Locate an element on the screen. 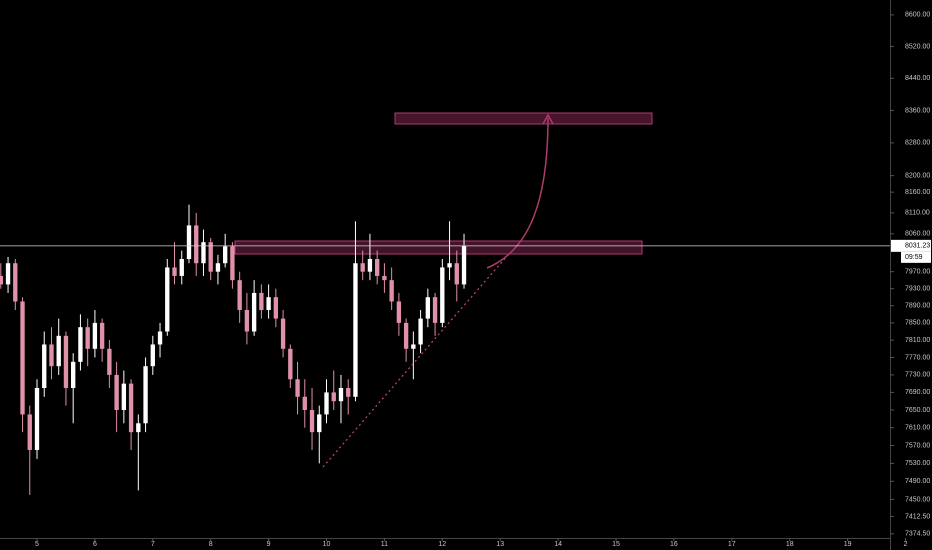  y-tick-label: 7610.00 is located at coordinates (917, 428).